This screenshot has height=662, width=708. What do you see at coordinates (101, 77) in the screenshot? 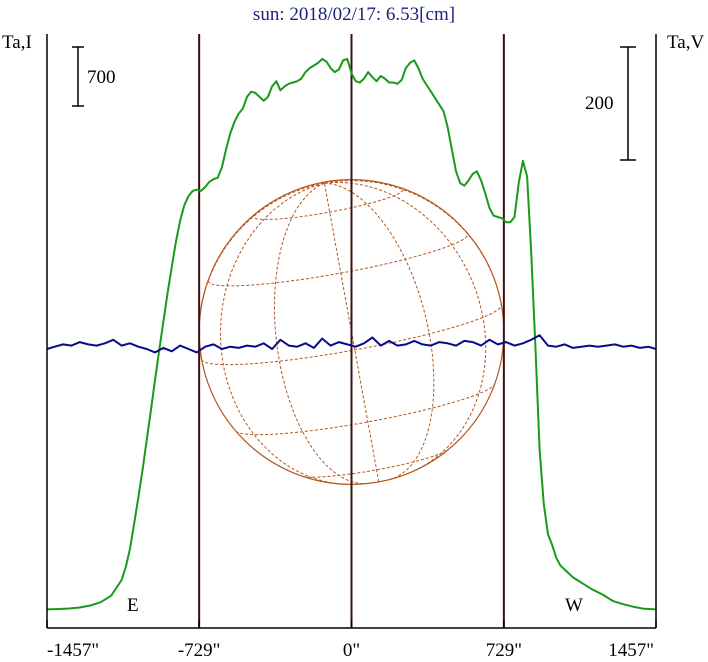
I see `left-scale-label: 700` at bounding box center [101, 77].